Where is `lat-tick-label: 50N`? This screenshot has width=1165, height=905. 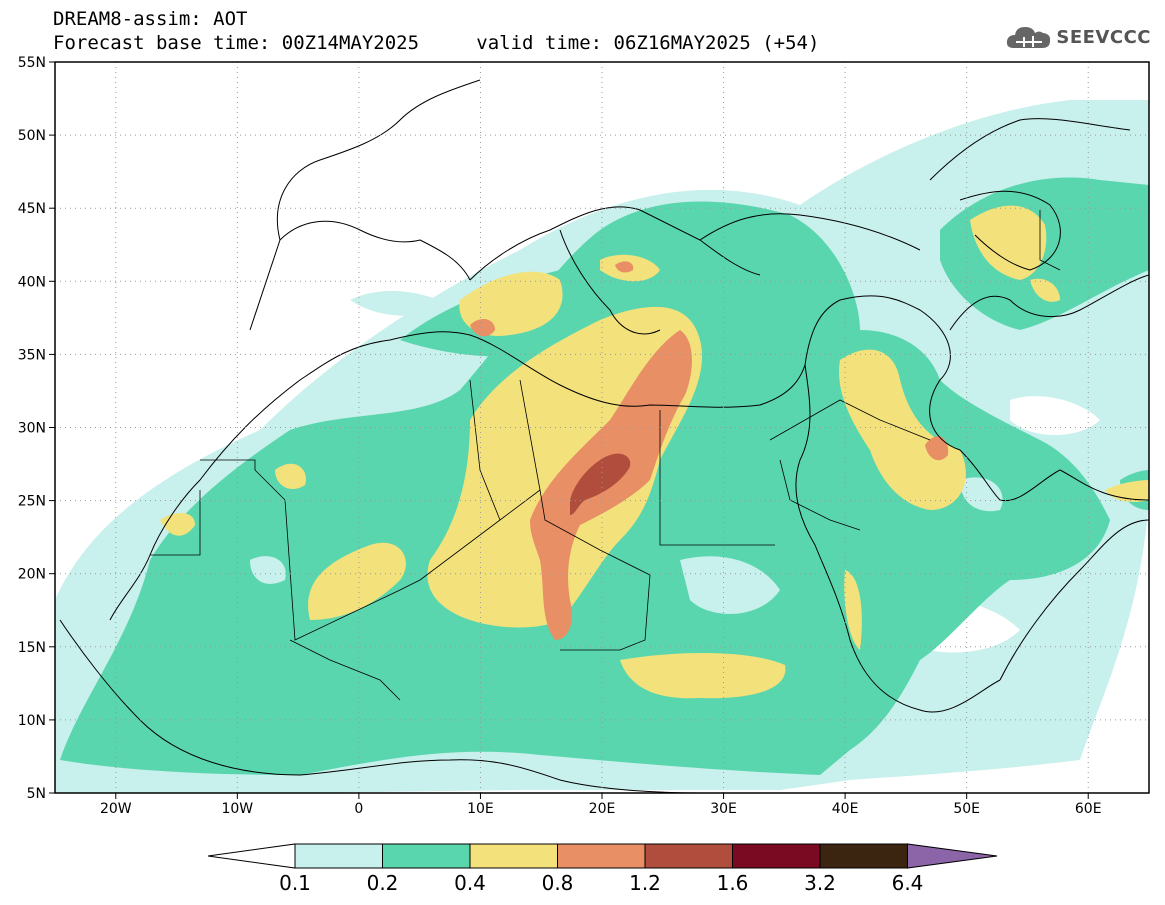
lat-tick-label: 50N is located at coordinates (32, 136).